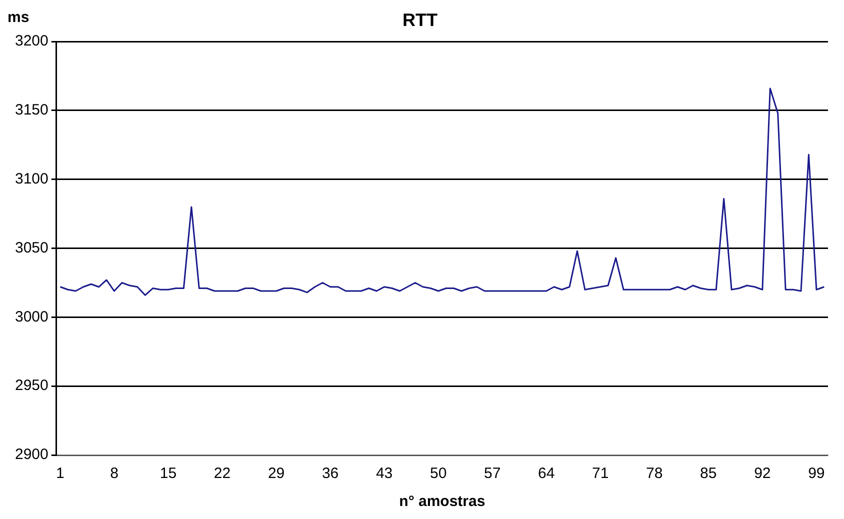 This screenshot has width=844, height=519. What do you see at coordinates (420, 20) in the screenshot?
I see `chart-title: RTT` at bounding box center [420, 20].